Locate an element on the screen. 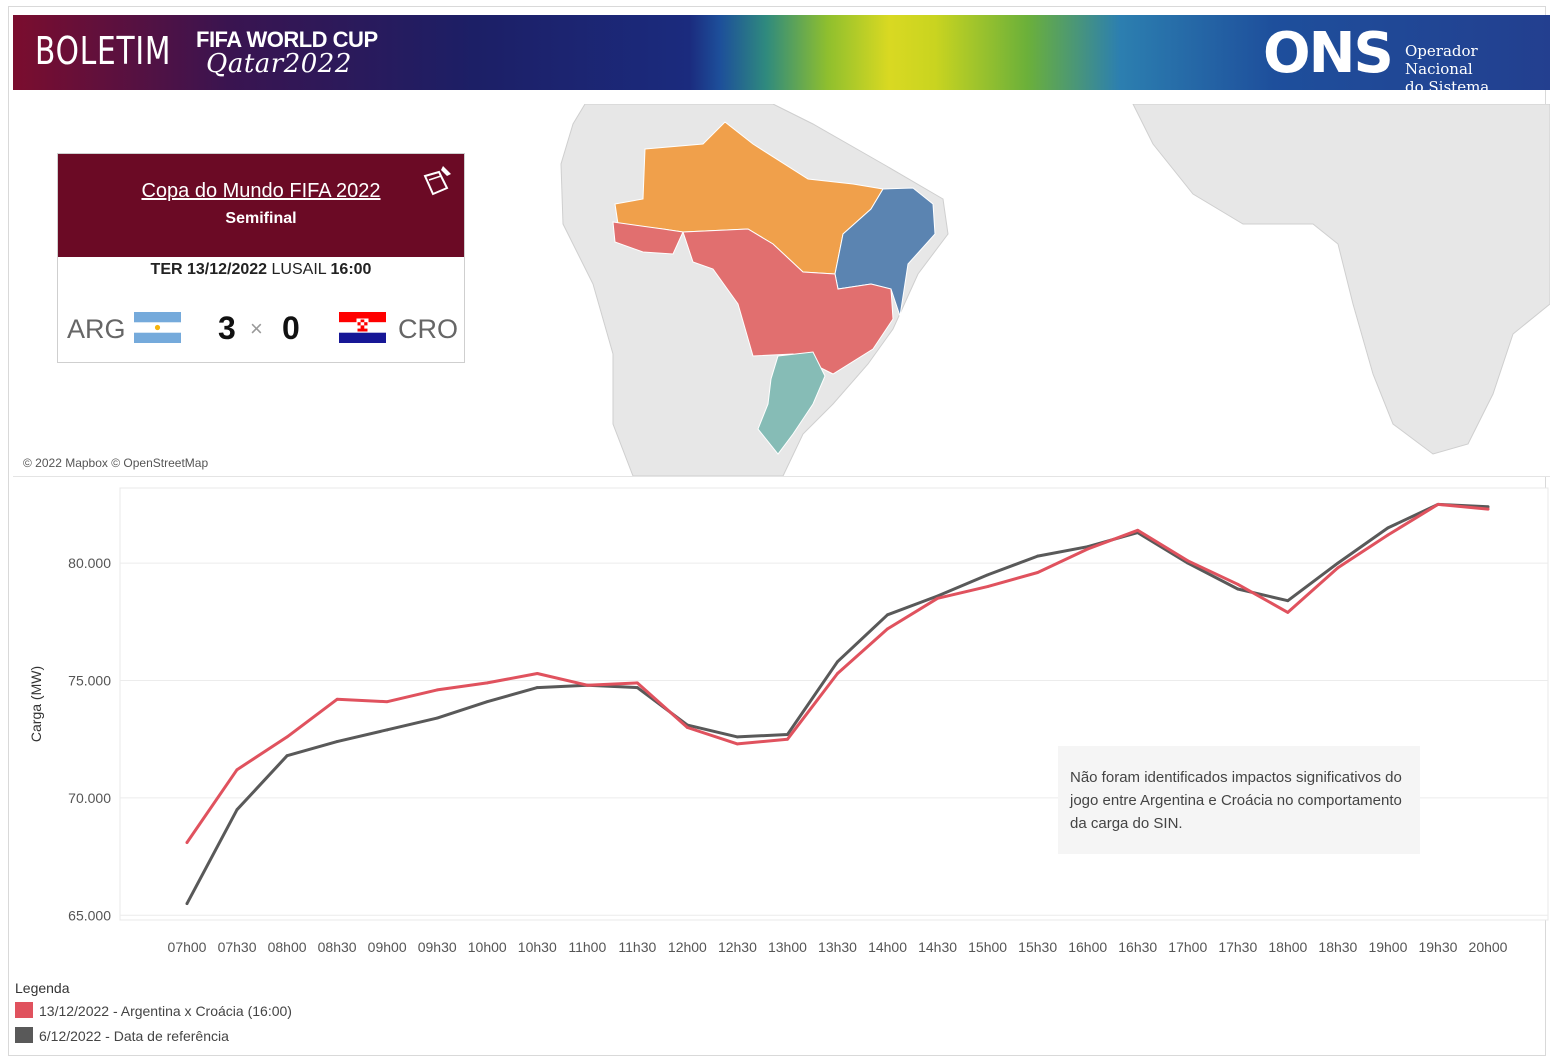  home-team: ARG is located at coordinates (96, 329).